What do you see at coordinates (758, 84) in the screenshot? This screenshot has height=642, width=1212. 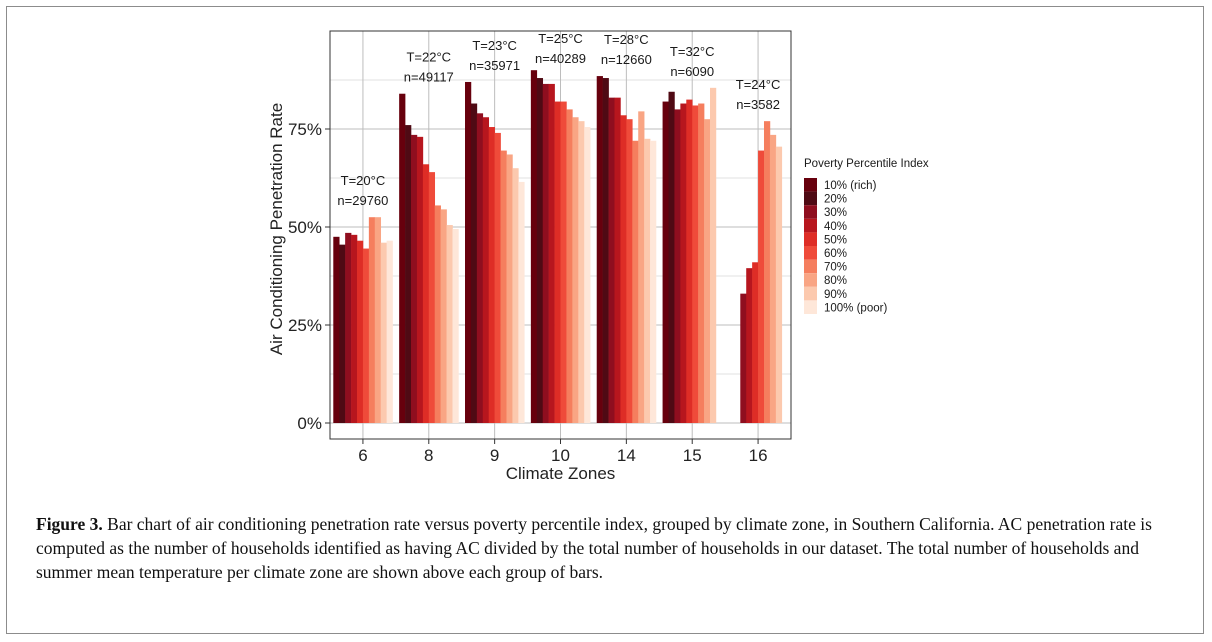 I see `group-temperature-label: T=24°C` at bounding box center [758, 84].